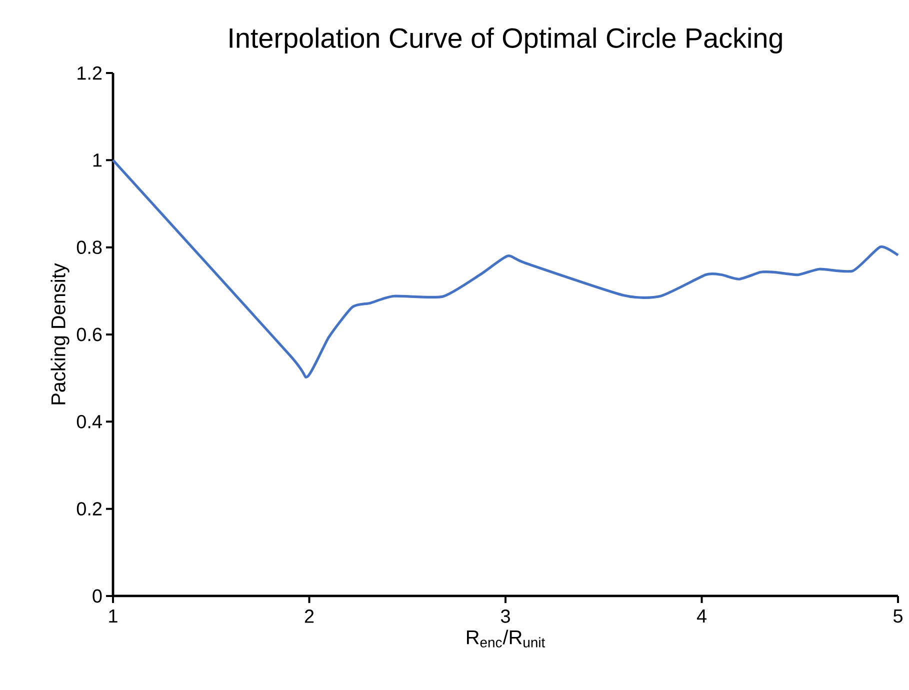 The height and width of the screenshot is (690, 909). I want to click on x-tick-label: 1, so click(113, 616).